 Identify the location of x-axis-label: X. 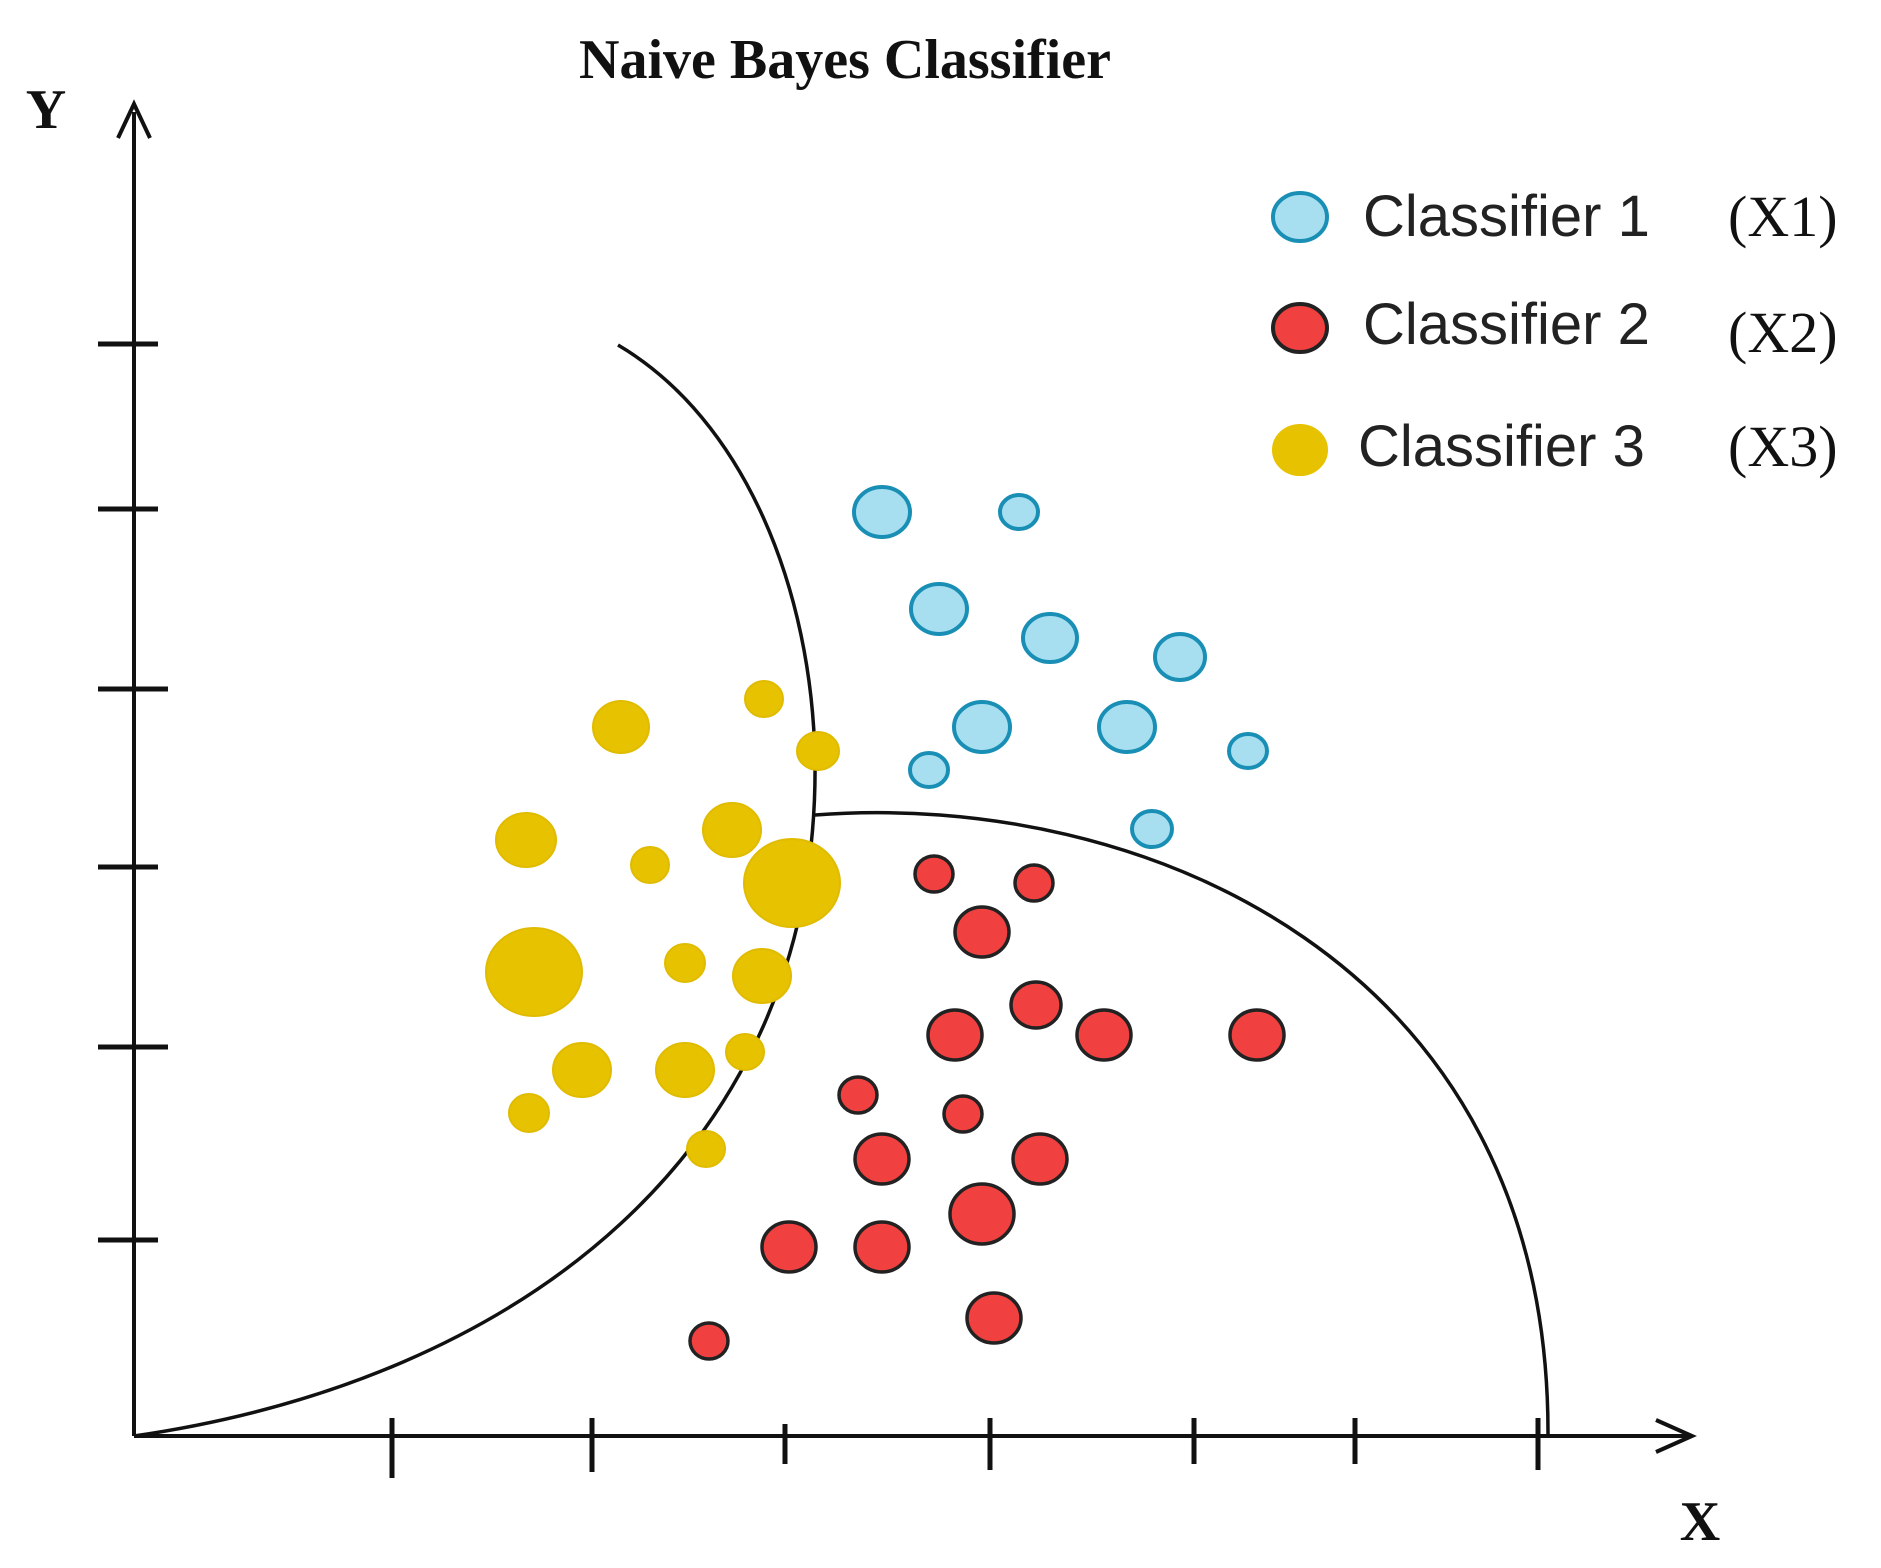
(1700, 1522).